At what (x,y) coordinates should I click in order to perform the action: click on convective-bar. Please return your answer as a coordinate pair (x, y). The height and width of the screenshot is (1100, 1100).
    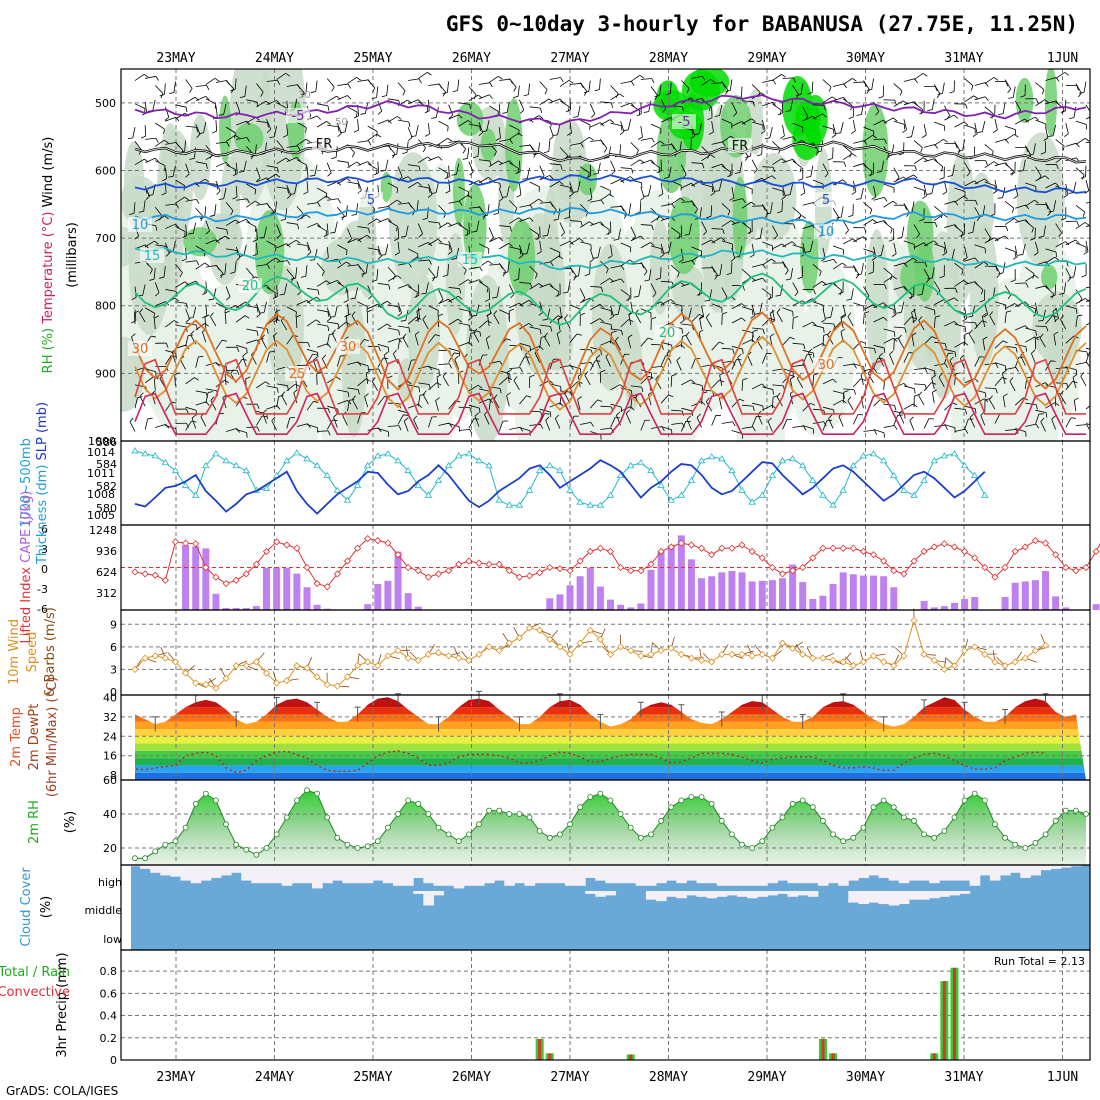
    Looking at the image, I should click on (540, 1049).